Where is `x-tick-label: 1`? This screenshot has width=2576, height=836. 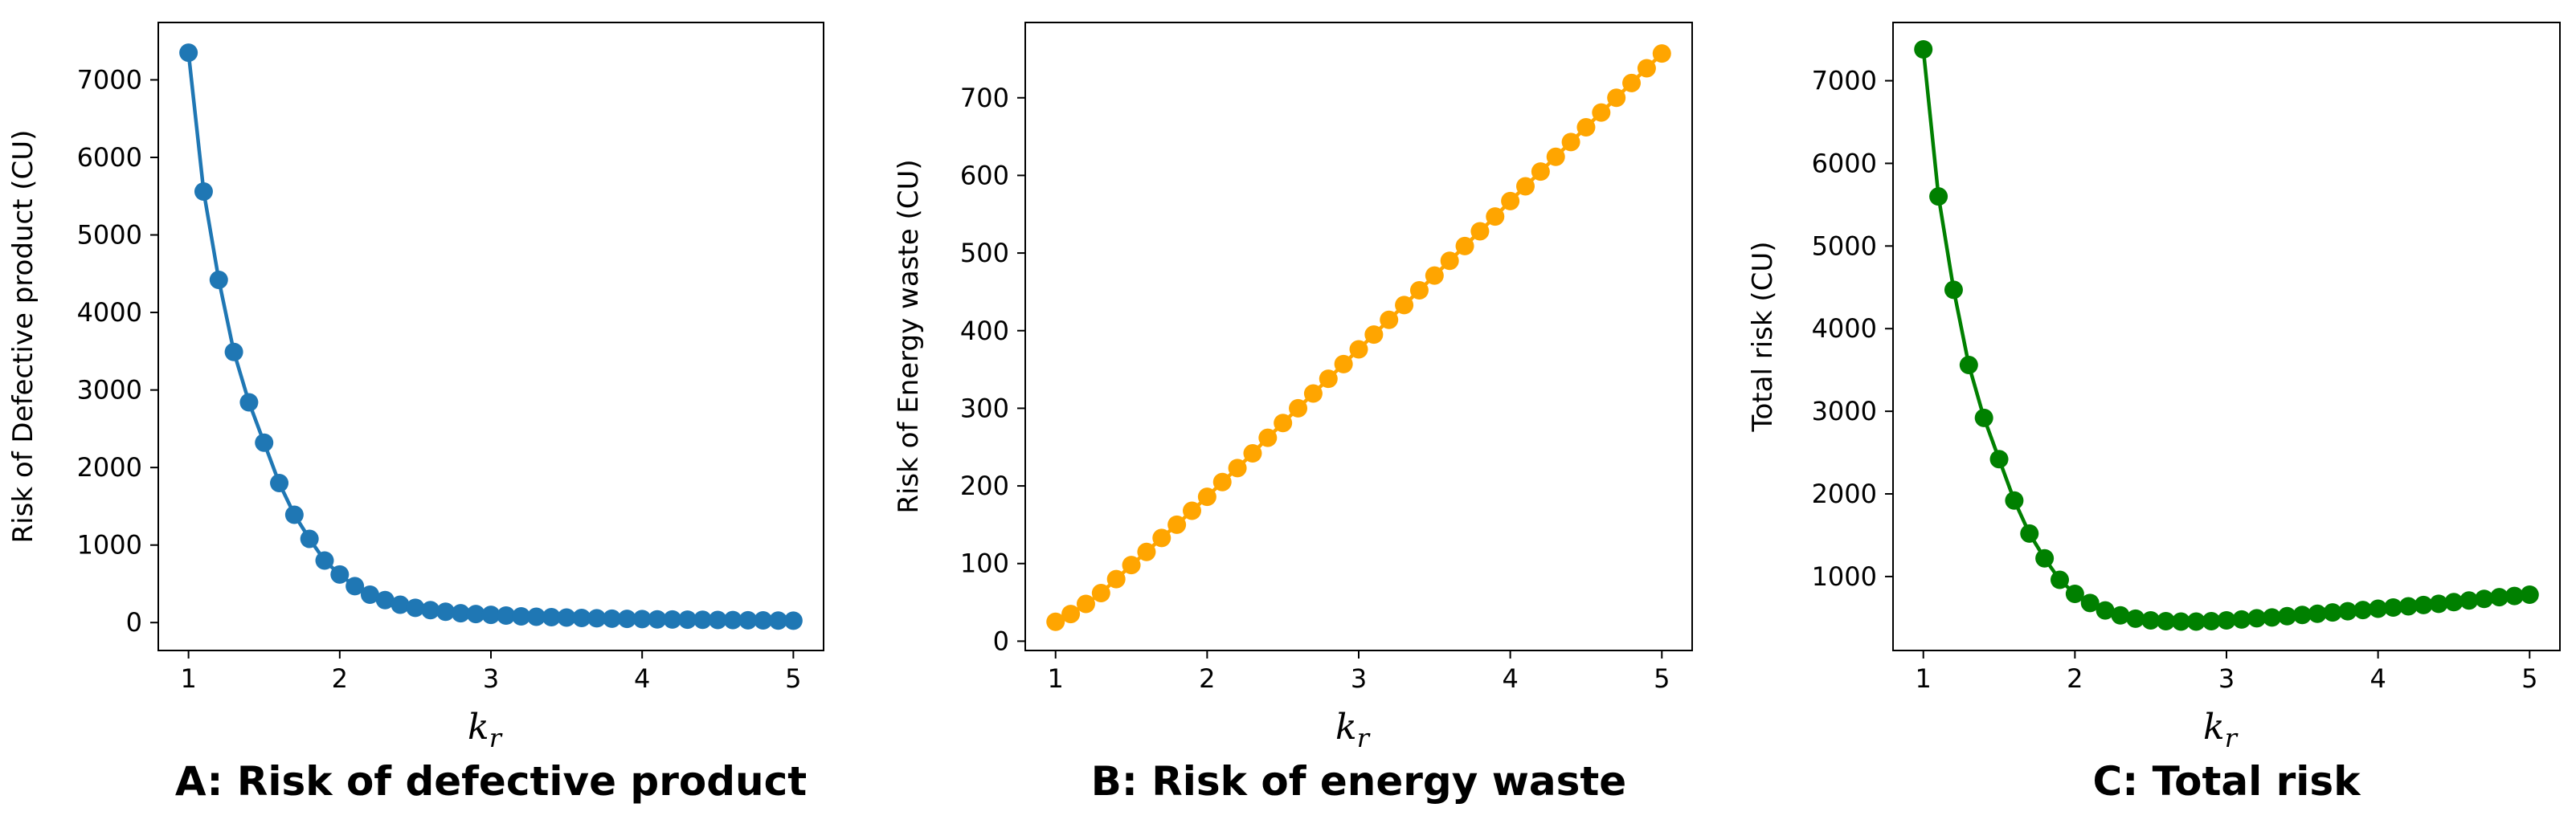 x-tick-label: 1 is located at coordinates (1924, 678).